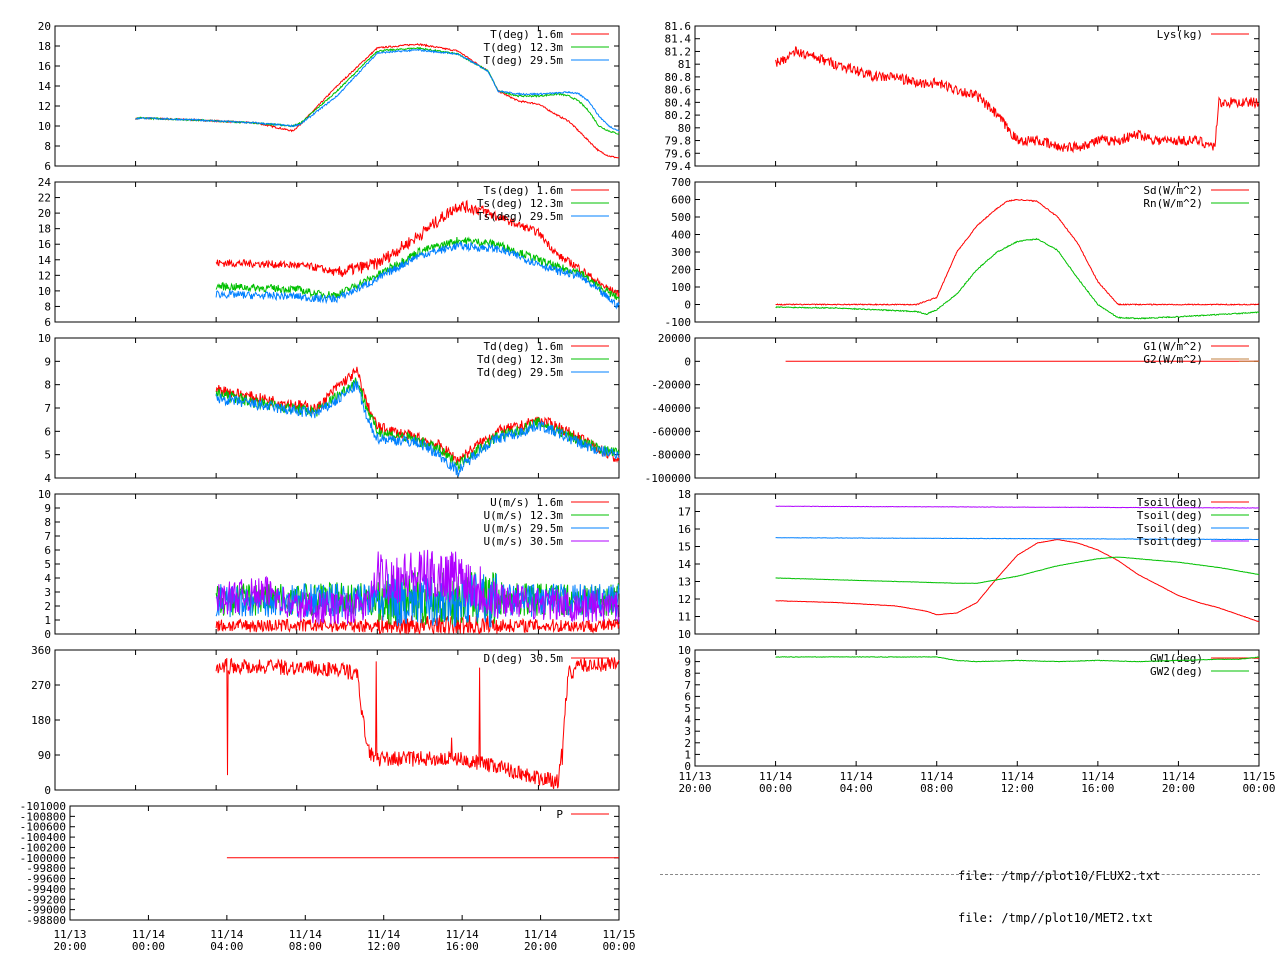  Describe the element at coordinates (681, 182) in the screenshot. I see `y-tick-label: 700` at that location.